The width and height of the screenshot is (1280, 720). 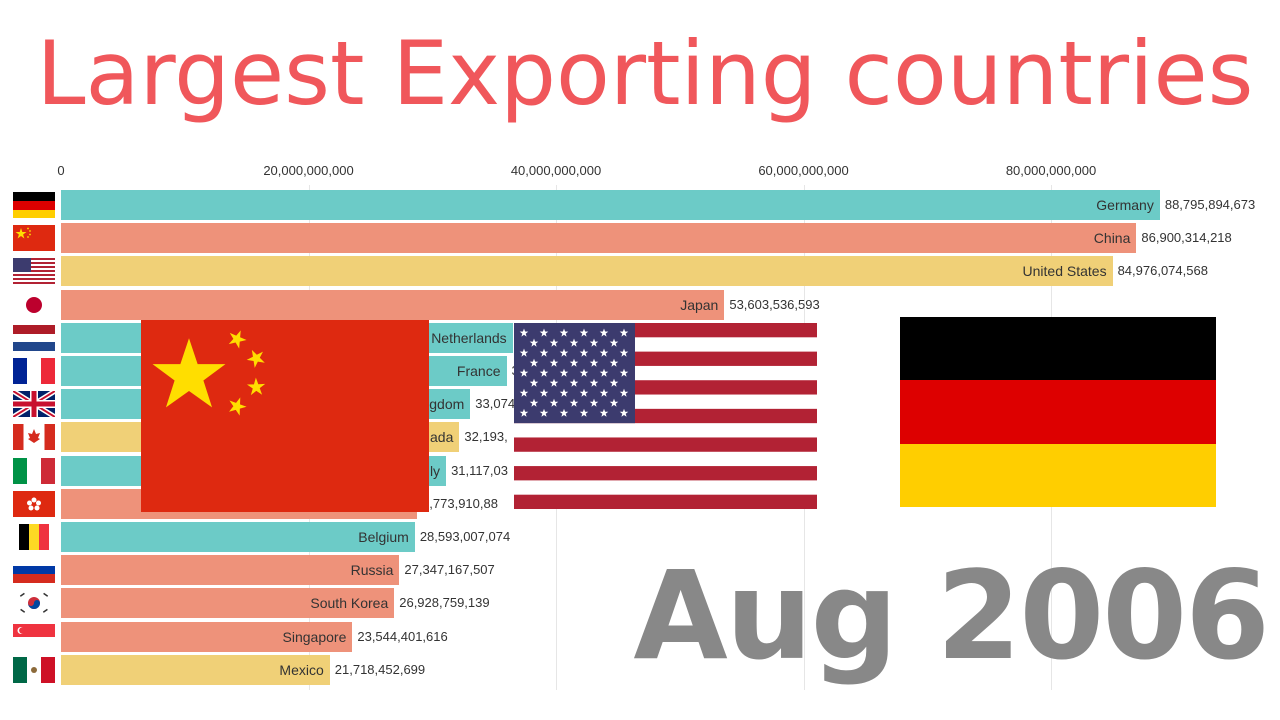 What do you see at coordinates (803, 170) in the screenshot?
I see `axis-tick-label: 60,000,000,000` at bounding box center [803, 170].